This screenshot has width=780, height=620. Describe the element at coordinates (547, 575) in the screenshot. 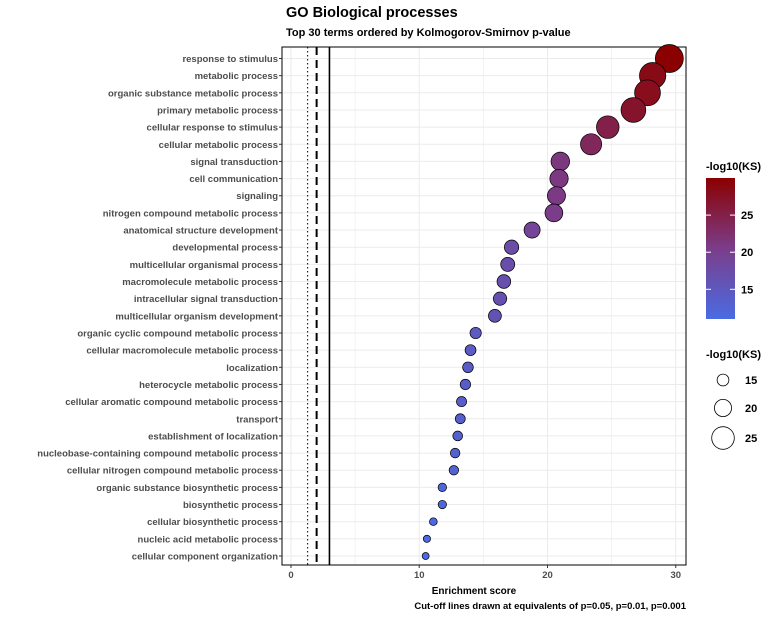

I see `x-tick-label: 20` at that location.